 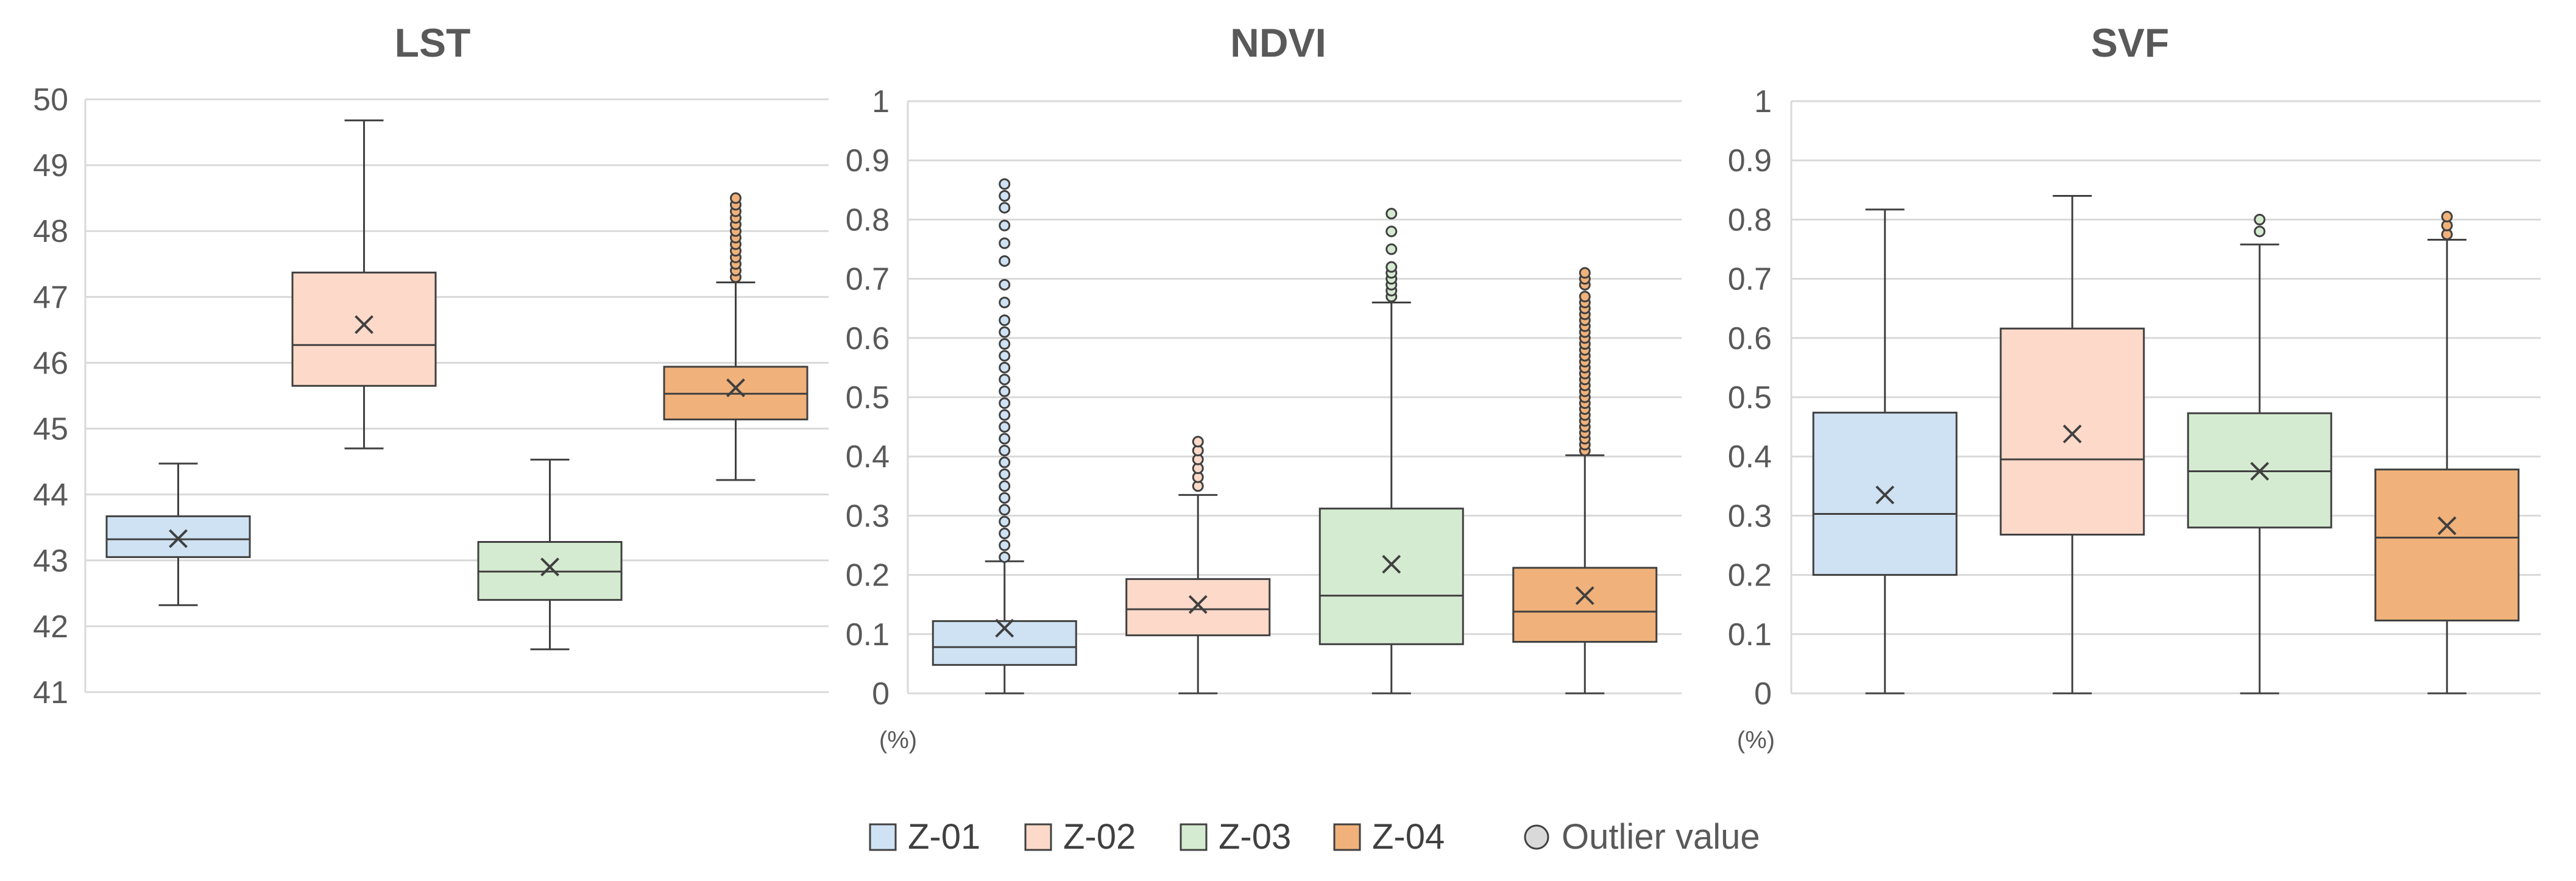 I want to click on y-tick-label: 49, so click(x=50, y=165).